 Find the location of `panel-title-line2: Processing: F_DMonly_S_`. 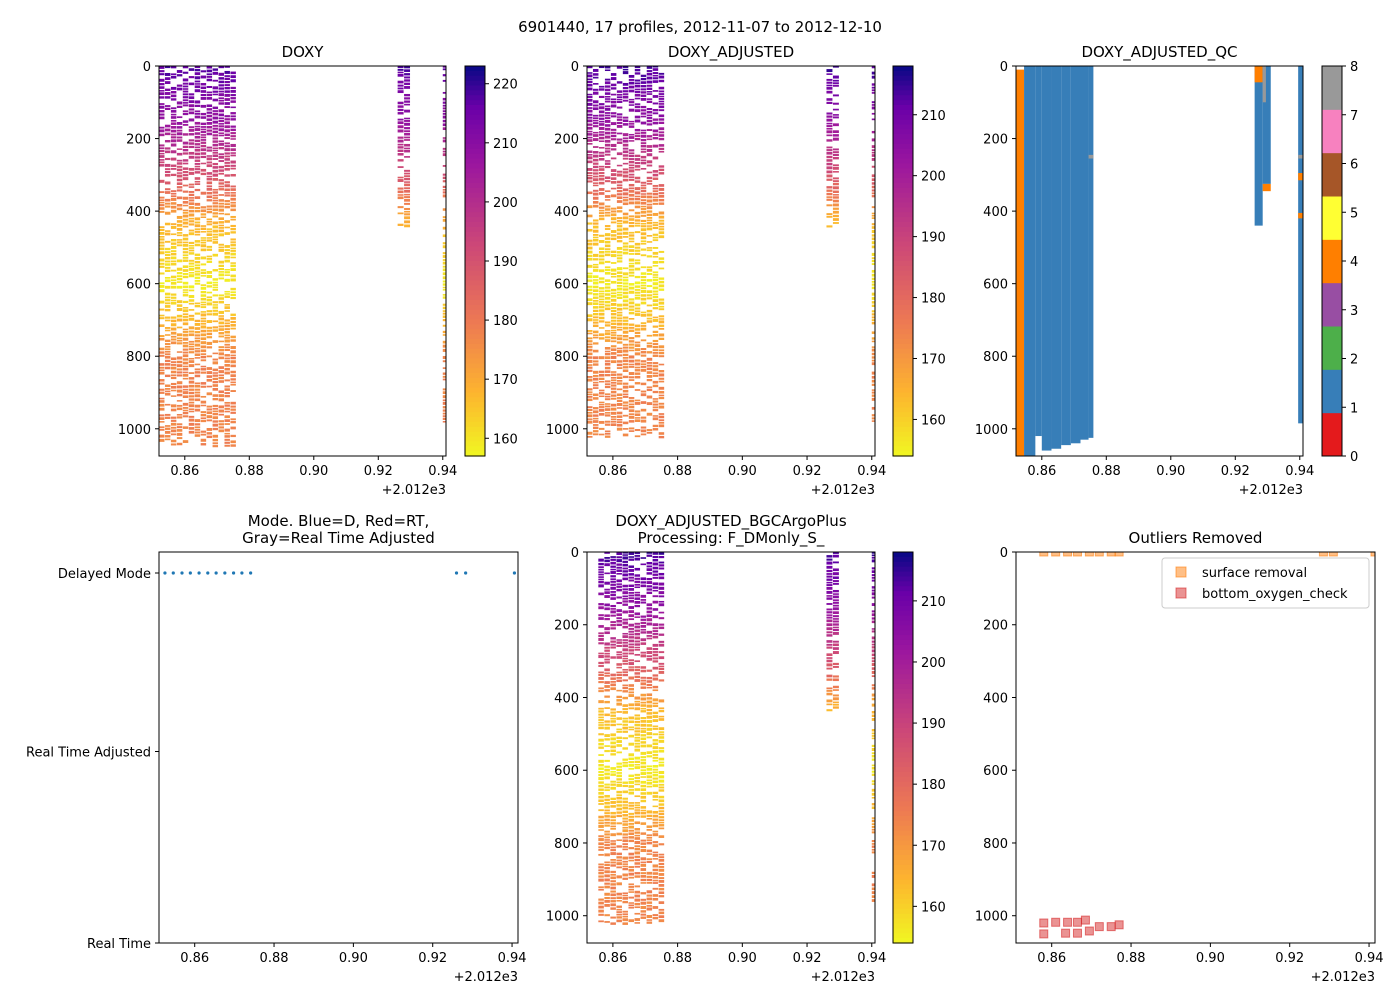

panel-title-line2: Processing: F_DMonly_S_ is located at coordinates (731, 538).